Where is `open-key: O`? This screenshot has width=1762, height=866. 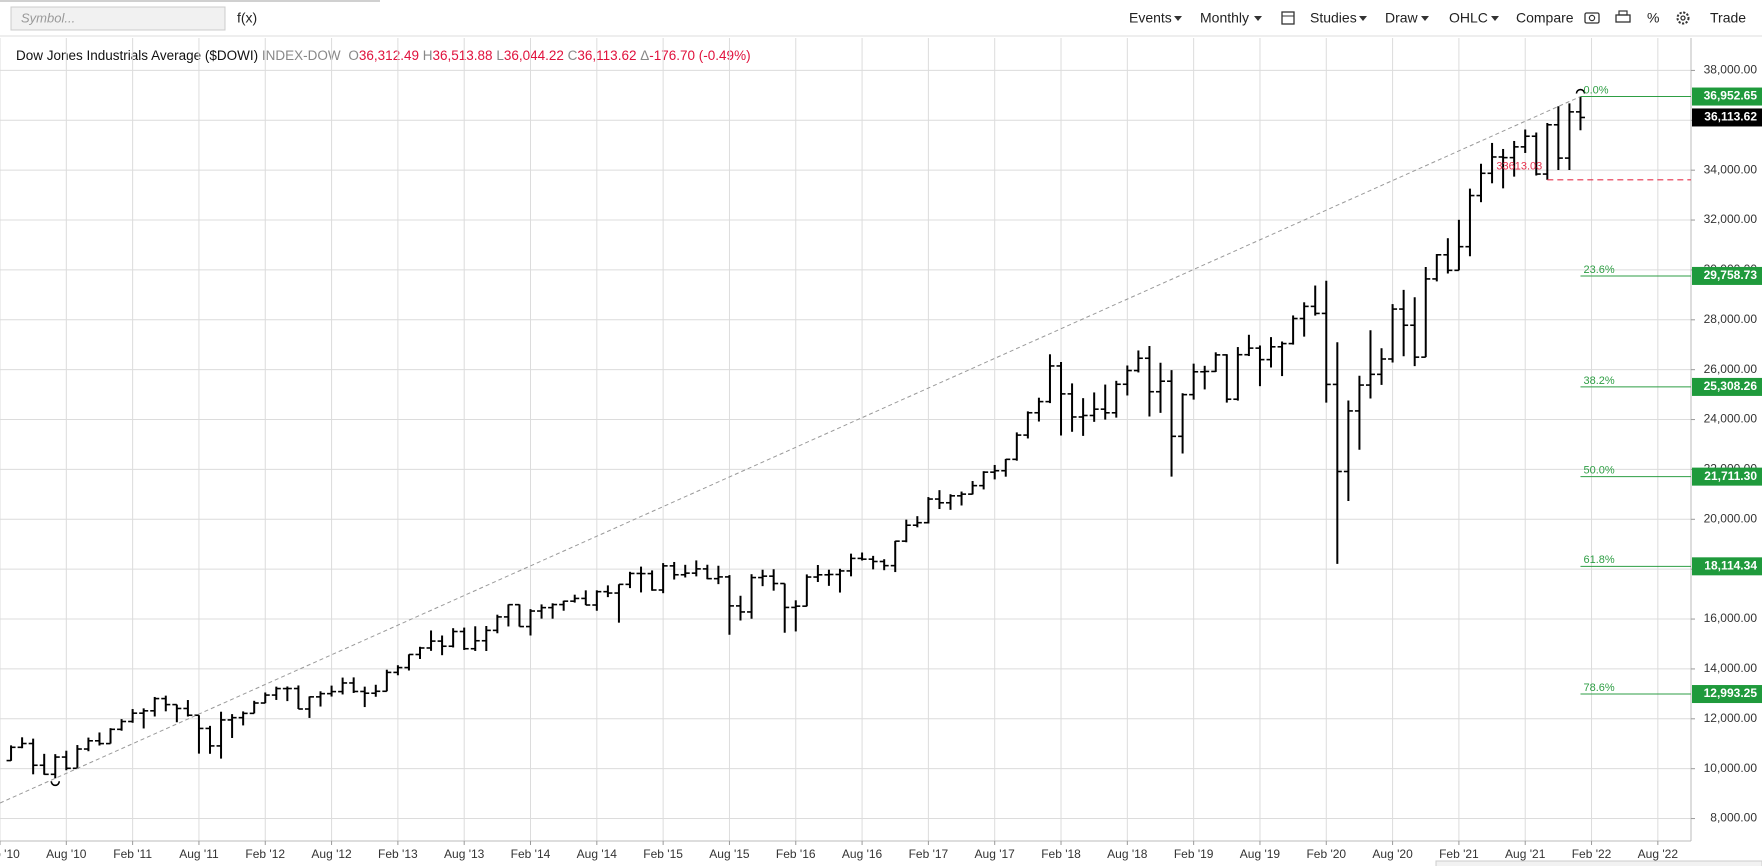 open-key: O is located at coordinates (353, 55).